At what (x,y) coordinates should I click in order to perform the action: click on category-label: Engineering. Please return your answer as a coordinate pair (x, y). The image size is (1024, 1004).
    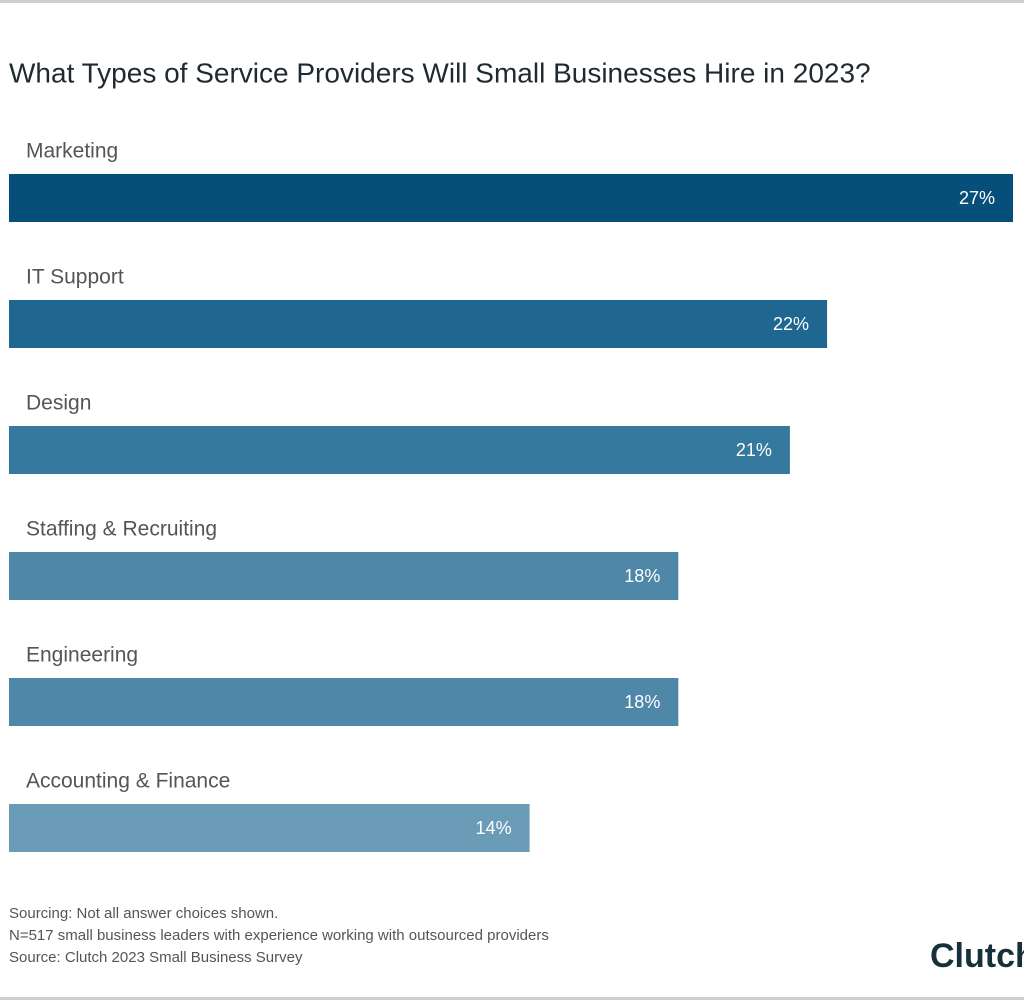
    Looking at the image, I should click on (82, 655).